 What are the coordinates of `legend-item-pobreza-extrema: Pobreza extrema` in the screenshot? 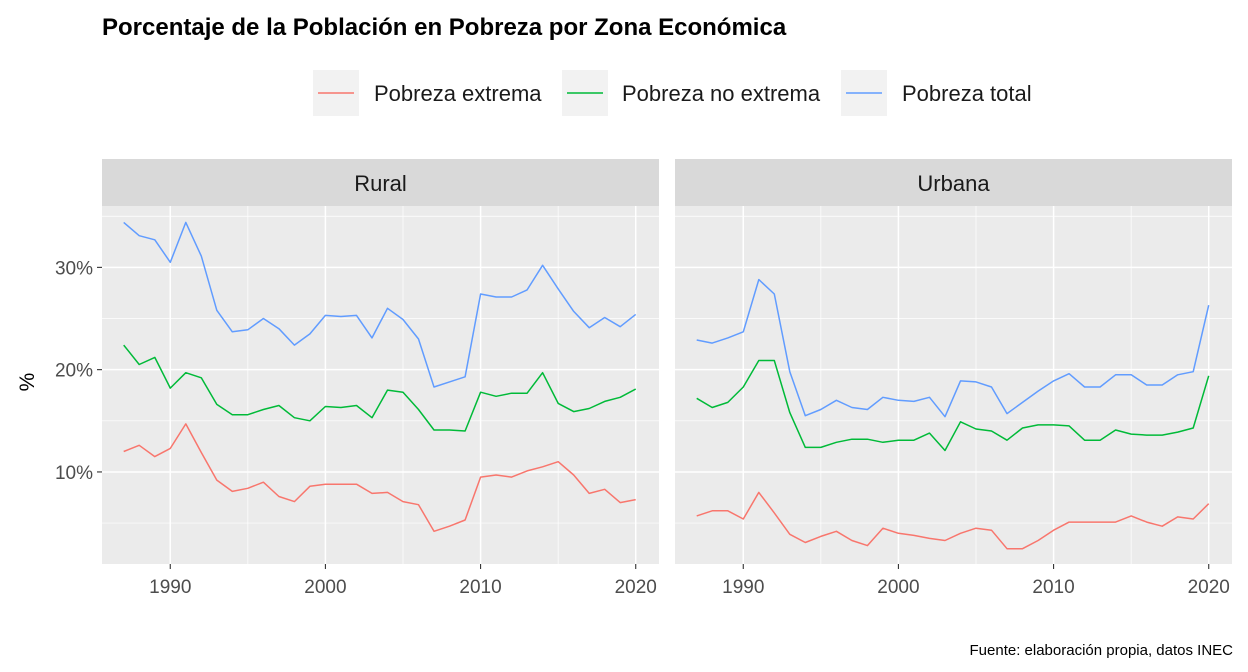 It's located at (427, 93).